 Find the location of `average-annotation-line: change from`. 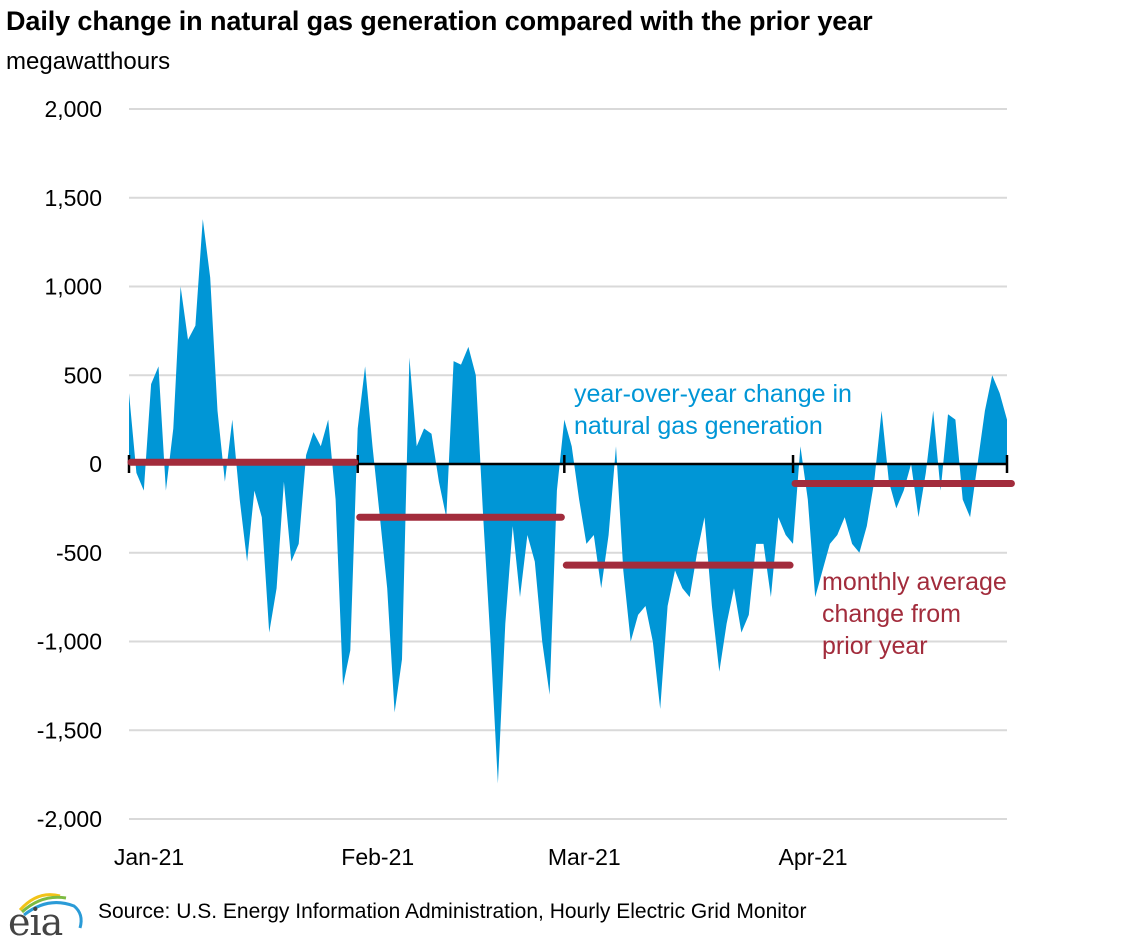

average-annotation-line: change from is located at coordinates (891, 614).